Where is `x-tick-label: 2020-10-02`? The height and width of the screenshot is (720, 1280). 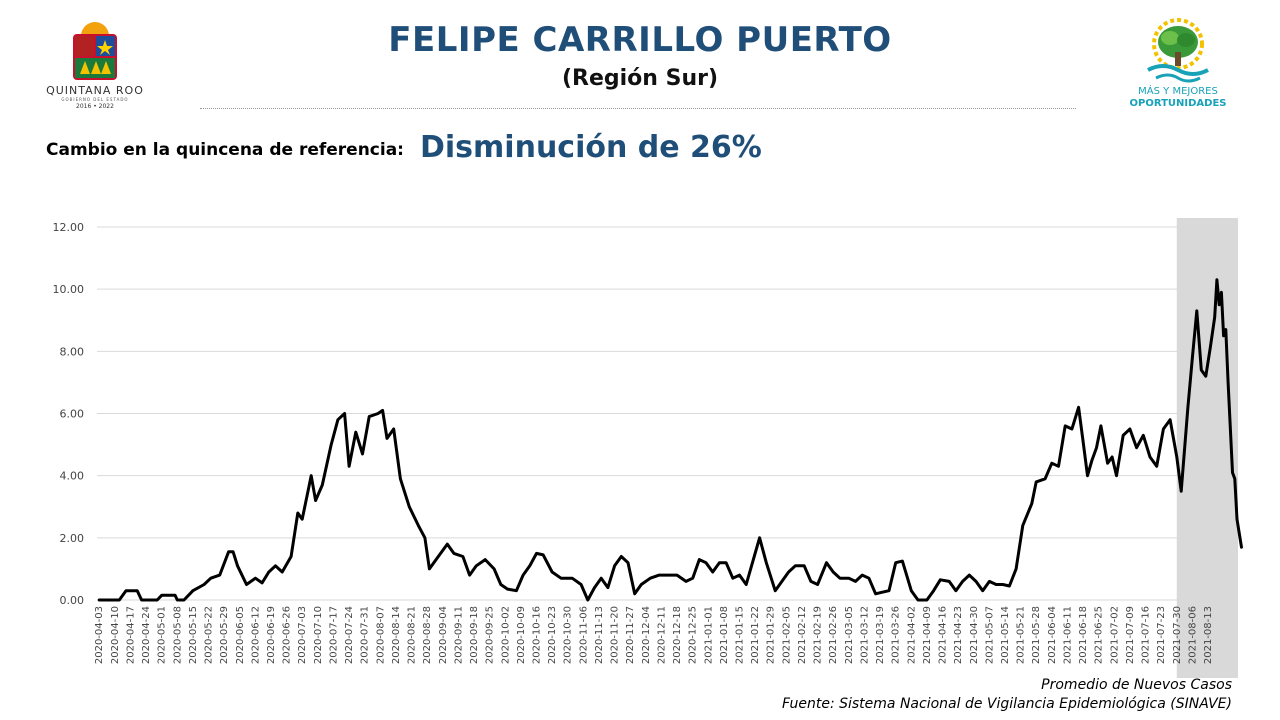
x-tick-label: 2020-10-02 is located at coordinates (505, 635).